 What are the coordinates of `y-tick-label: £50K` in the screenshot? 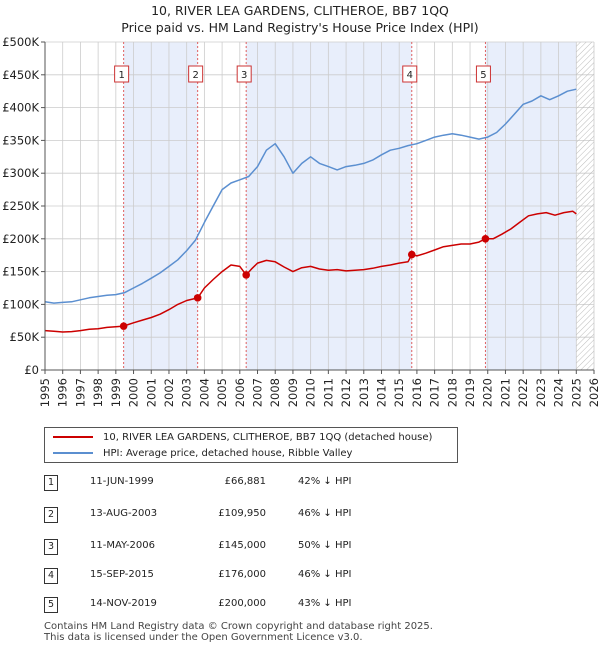 It's located at (25, 337).